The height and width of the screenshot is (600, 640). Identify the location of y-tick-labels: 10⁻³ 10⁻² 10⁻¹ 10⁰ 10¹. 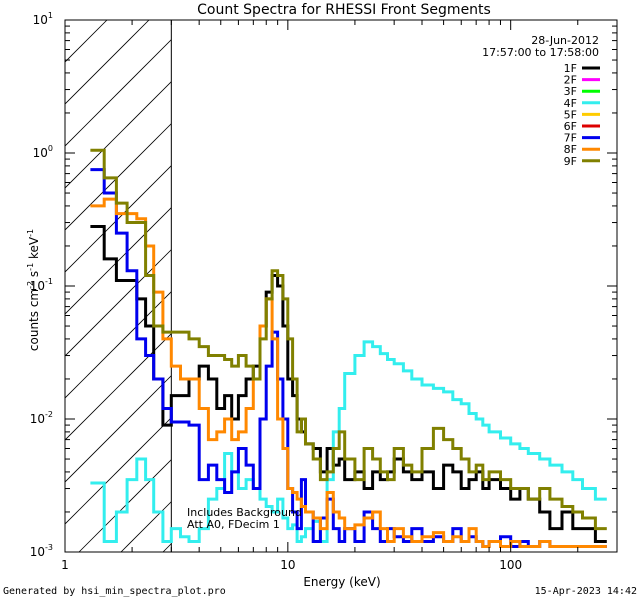
(41, 285).